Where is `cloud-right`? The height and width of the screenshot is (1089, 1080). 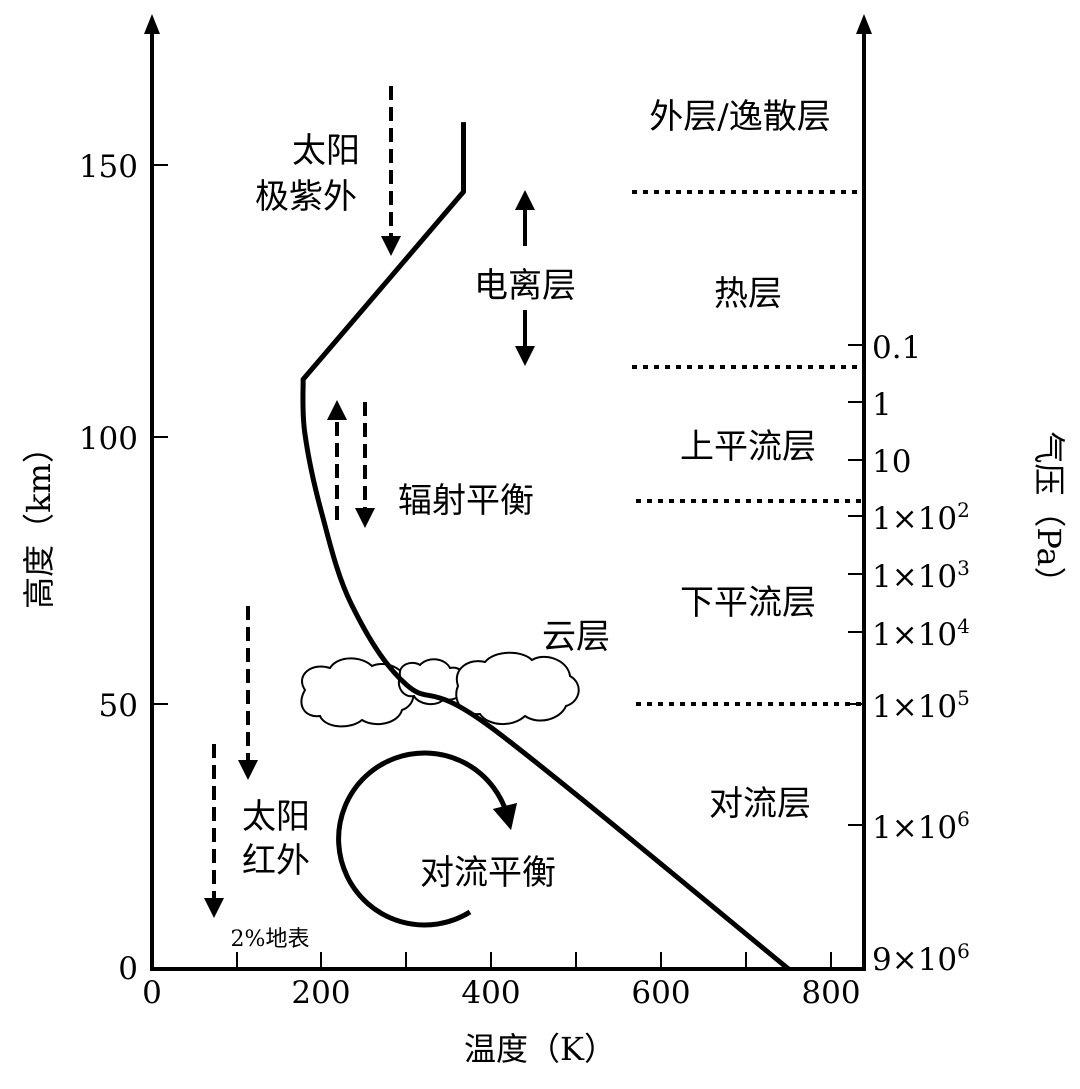
cloud-right is located at coordinates (517, 688).